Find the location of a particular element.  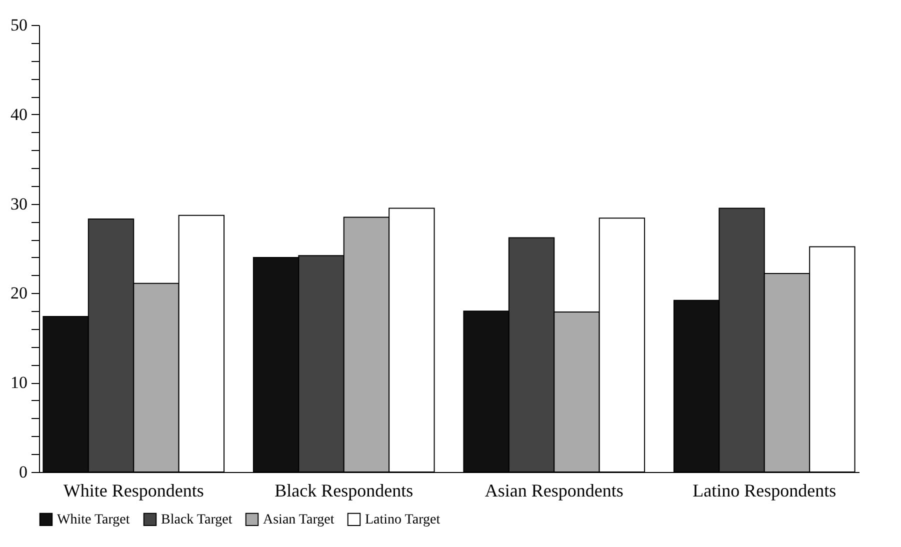

y-tick-label: 20 is located at coordinates (19, 293).